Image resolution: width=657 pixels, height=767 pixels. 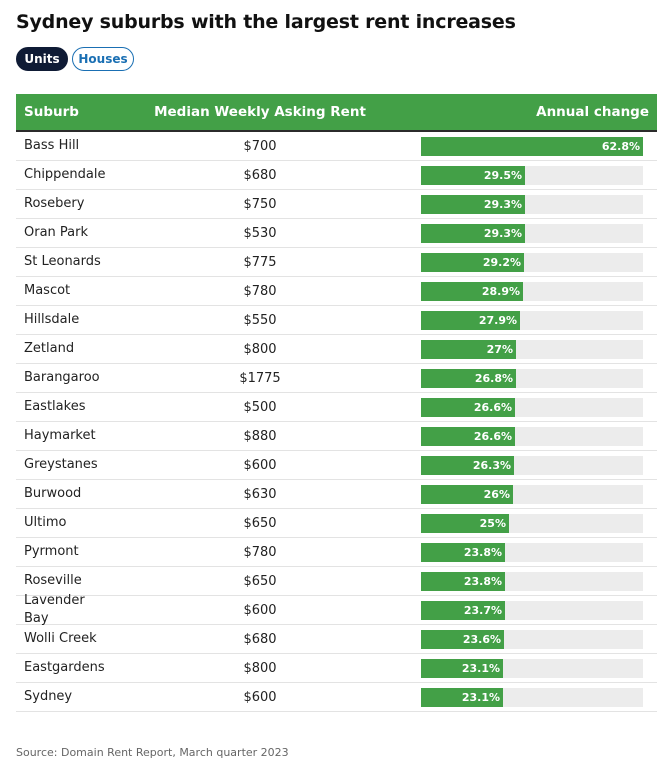 What do you see at coordinates (532, 320) in the screenshot?
I see `bar-track: 27.9%` at bounding box center [532, 320].